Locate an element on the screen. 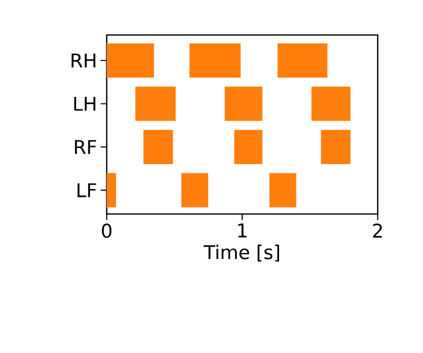  y-tick-label: RH is located at coordinates (84, 61).